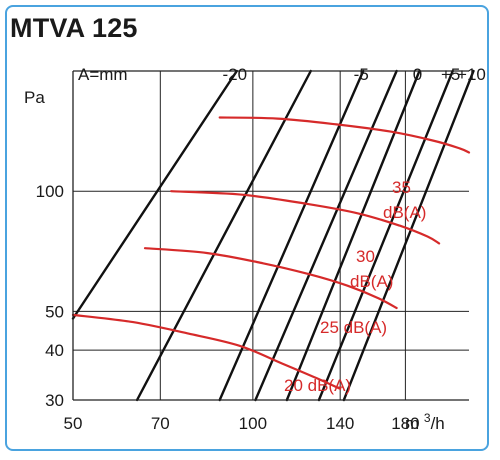 This screenshot has width=500, height=460. What do you see at coordinates (54, 311) in the screenshot?
I see `y-tick-label: 50` at bounding box center [54, 311].